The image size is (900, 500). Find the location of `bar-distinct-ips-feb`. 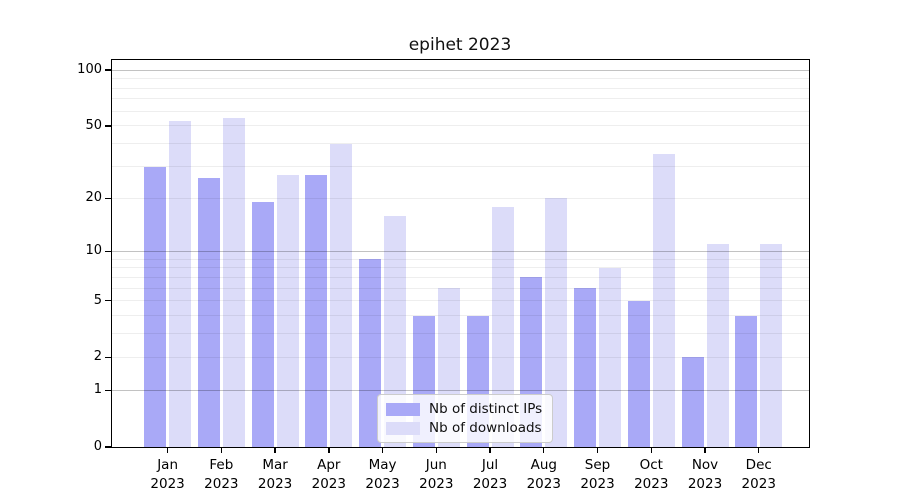

bar-distinct-ips-feb is located at coordinates (208, 312).